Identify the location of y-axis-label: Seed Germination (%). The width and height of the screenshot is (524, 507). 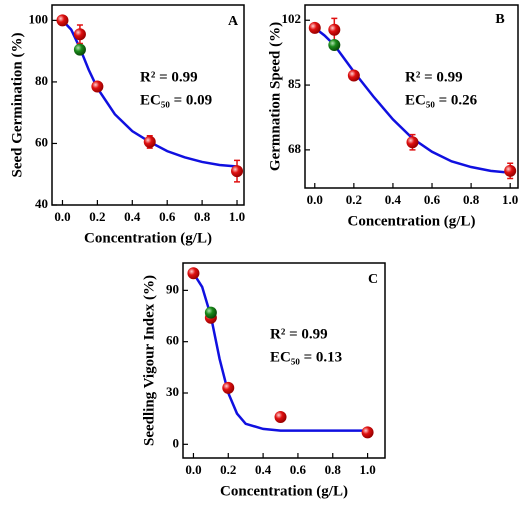
(17, 105).